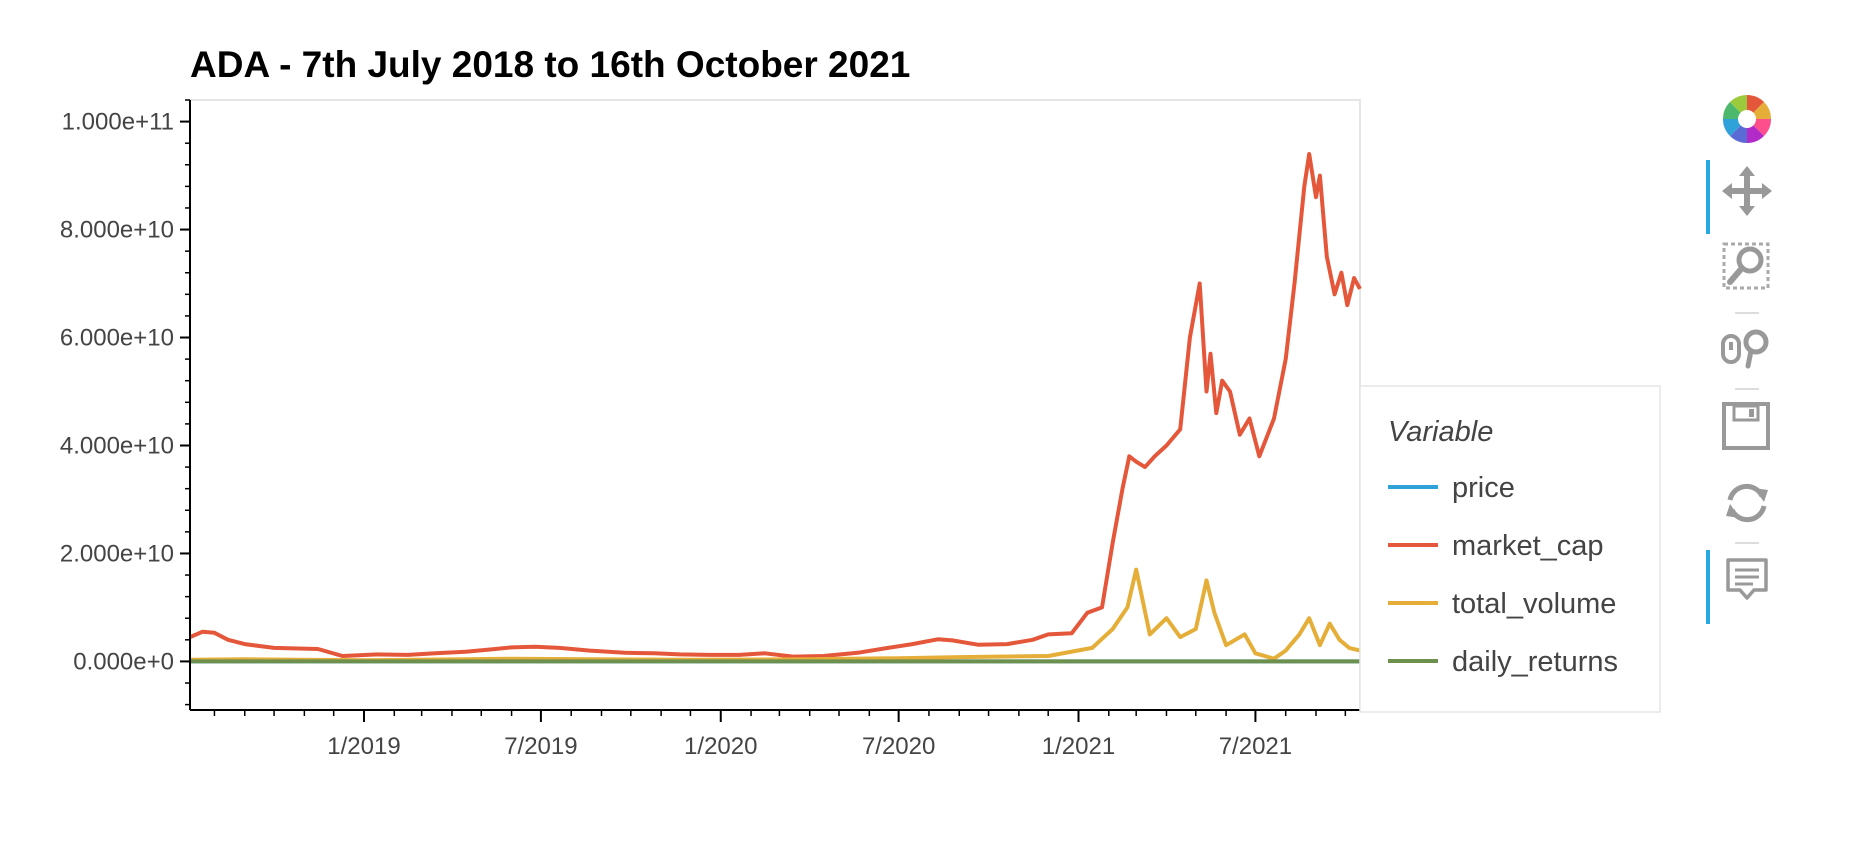 This screenshot has height=844, width=1850. Describe the element at coordinates (720, 746) in the screenshot. I see `x-tick-label: 1/2020` at that location.